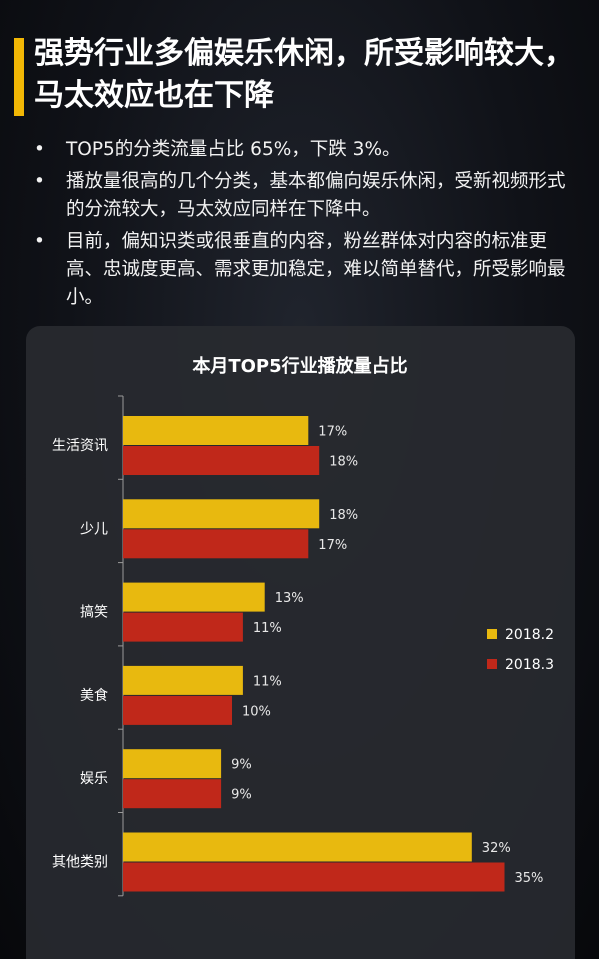 Image resolution: width=599 pixels, height=959 pixels. Describe the element at coordinates (233, 149) in the screenshot. I see `bullet-text: TOP5的分类流量占比 65%，下跌 3%。` at that location.